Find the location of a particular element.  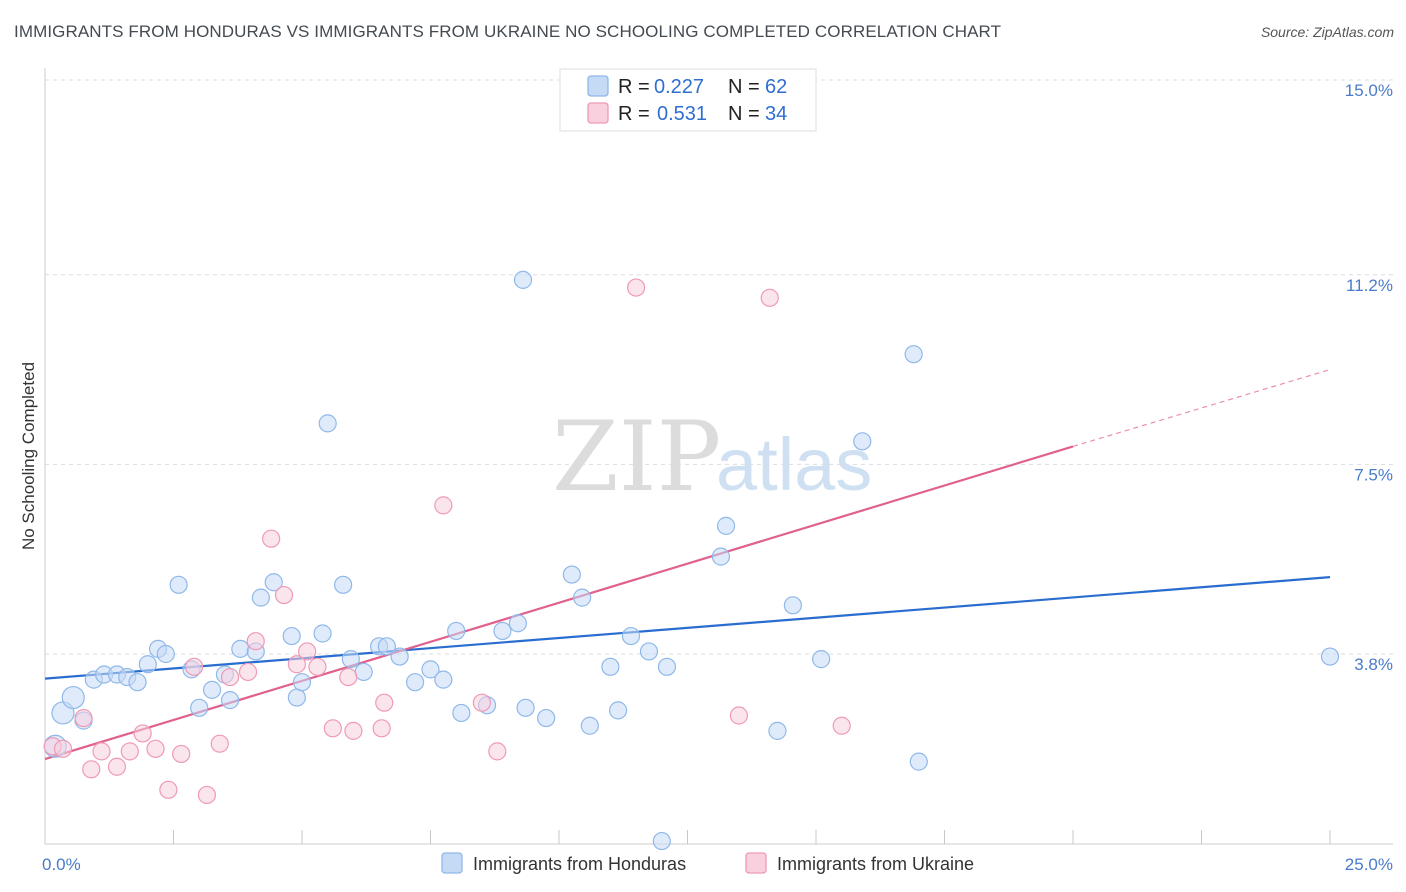

watermark: ZIP atlas is located at coordinates (712, 457).